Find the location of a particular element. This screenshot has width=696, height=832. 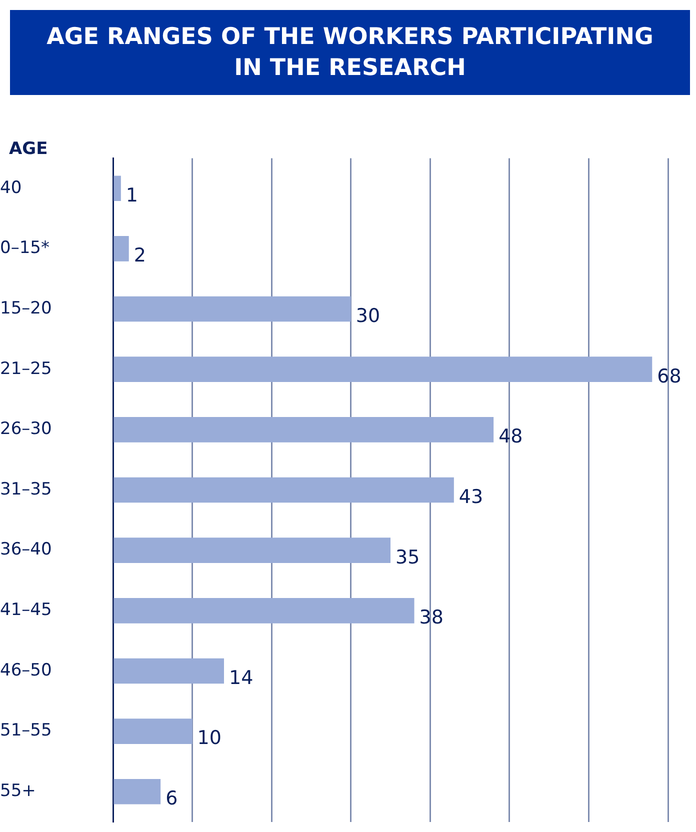

y-tick-label: 46–50 is located at coordinates (26, 670).